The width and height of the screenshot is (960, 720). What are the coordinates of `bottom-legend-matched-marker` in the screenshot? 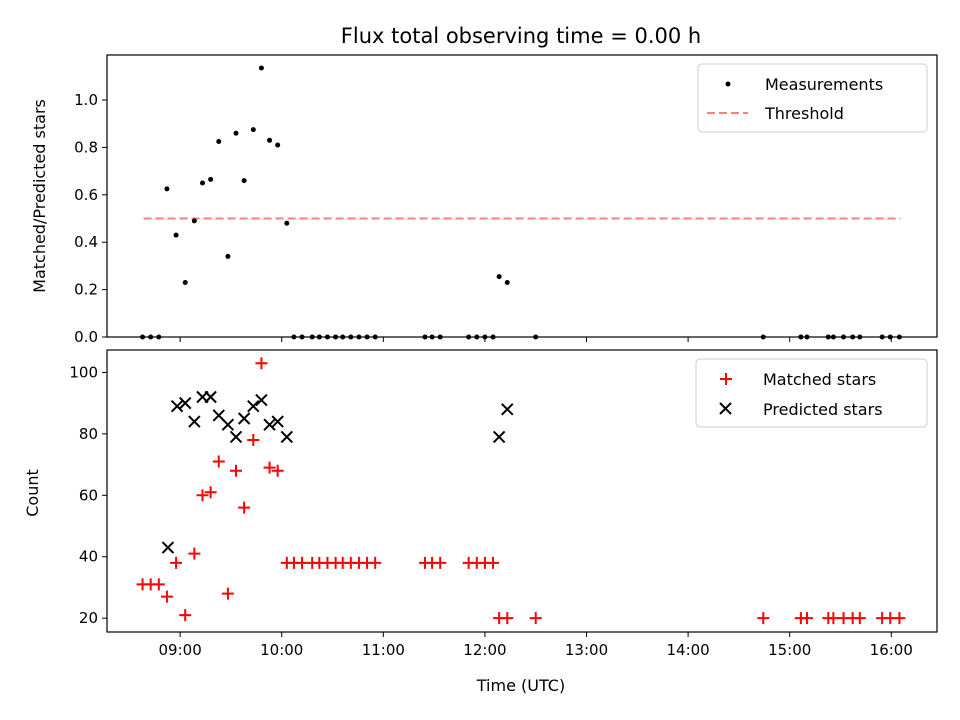 It's located at (726, 379).